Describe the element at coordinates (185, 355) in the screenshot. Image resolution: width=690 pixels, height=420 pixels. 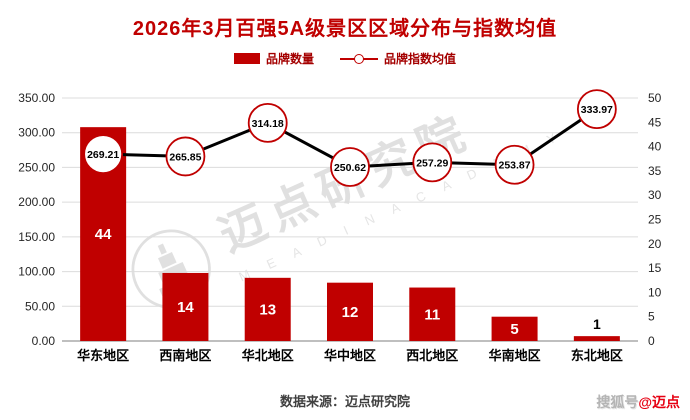
I see `category-label: 西南地区` at that location.